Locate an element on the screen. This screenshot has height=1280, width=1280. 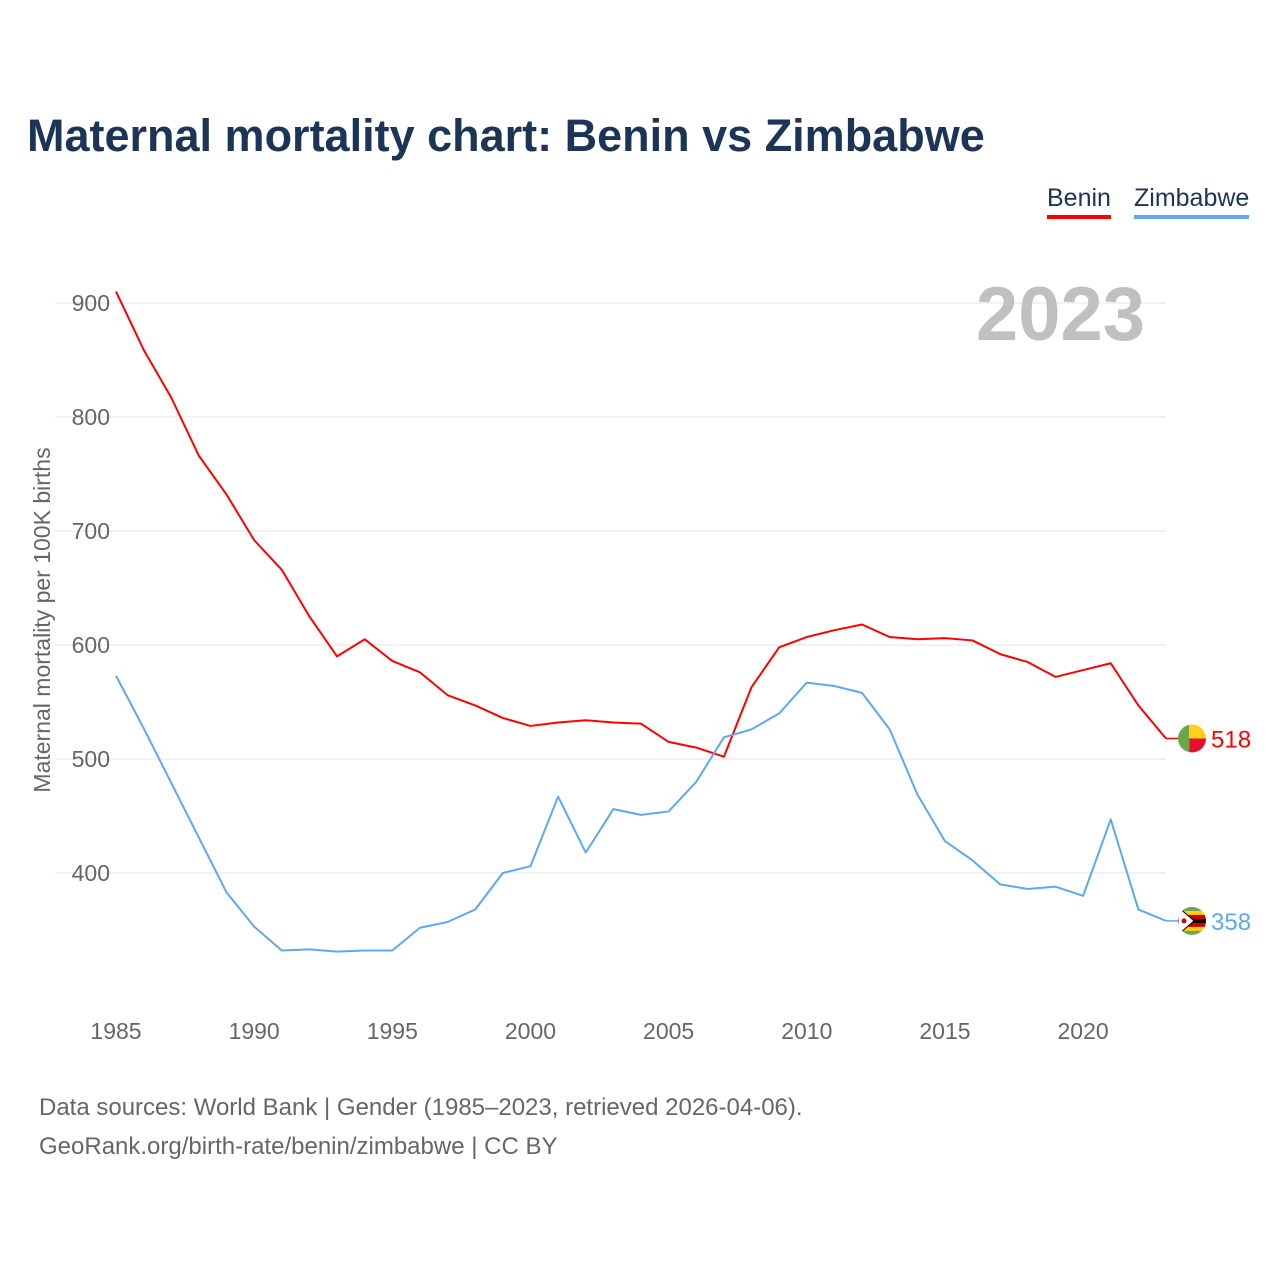
y-axis-label: Maternal mortality per 100K births is located at coordinates (42, 619).